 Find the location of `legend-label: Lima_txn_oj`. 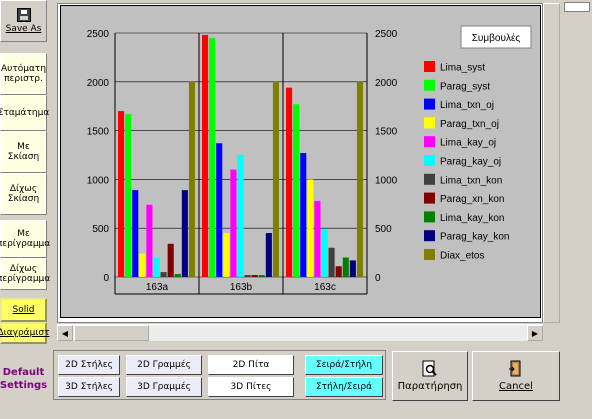

legend-label: Lima_txn_oj is located at coordinates (467, 105).